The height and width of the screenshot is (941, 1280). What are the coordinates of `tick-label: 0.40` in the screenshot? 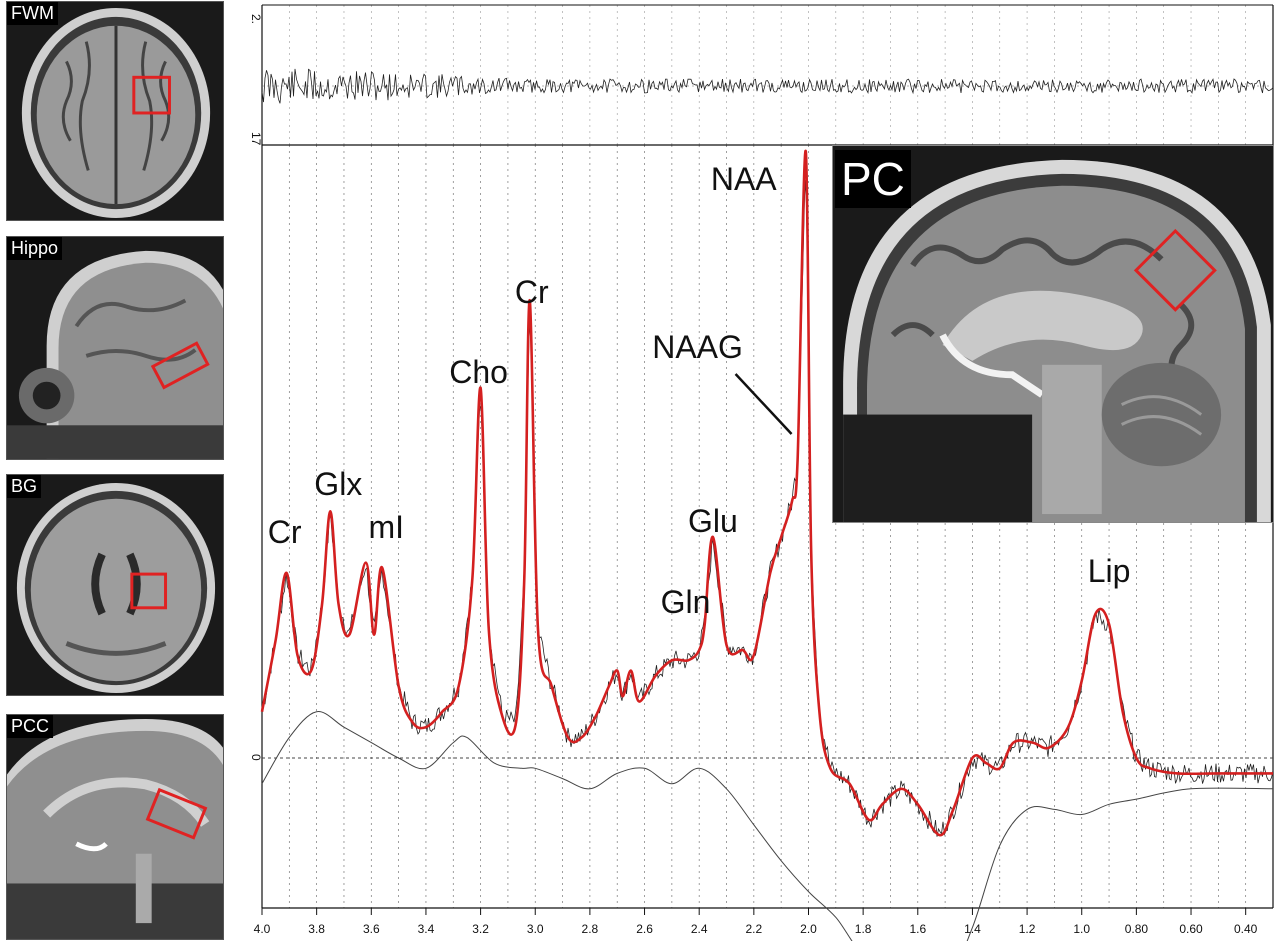 It's located at (1246, 929).